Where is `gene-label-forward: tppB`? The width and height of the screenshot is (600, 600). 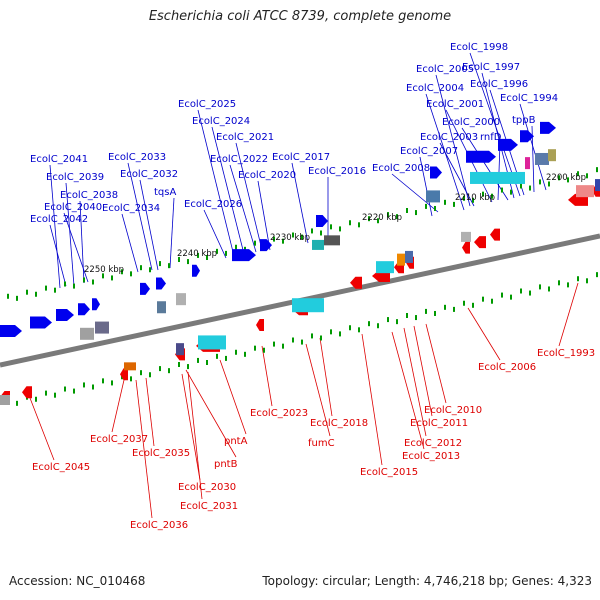
gene-label-forward: tppB is located at coordinates (524, 120).